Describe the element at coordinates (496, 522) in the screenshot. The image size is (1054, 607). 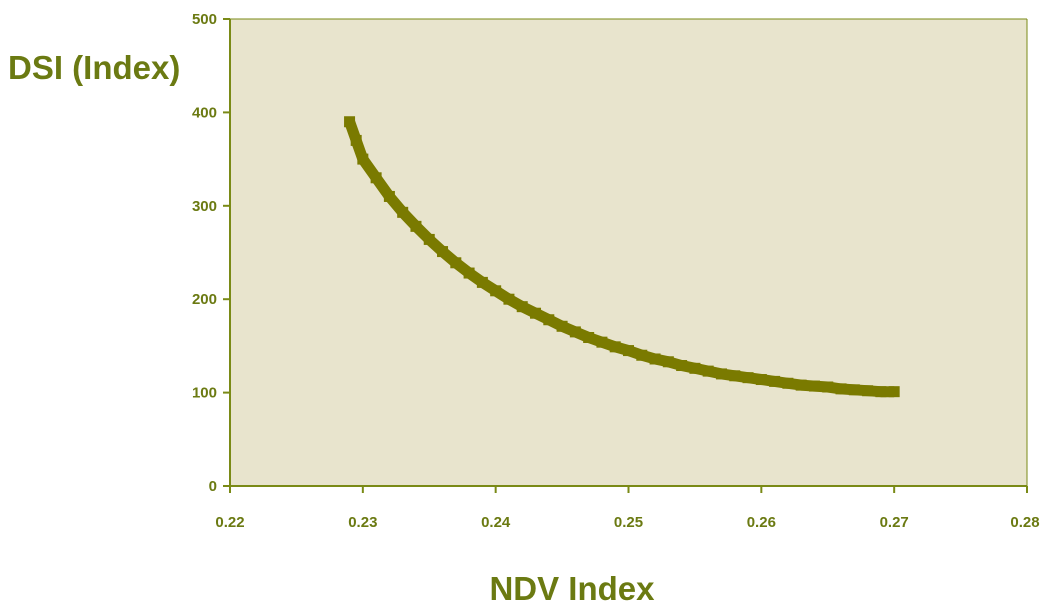
I see `x-tick-label: 0.24` at that location.